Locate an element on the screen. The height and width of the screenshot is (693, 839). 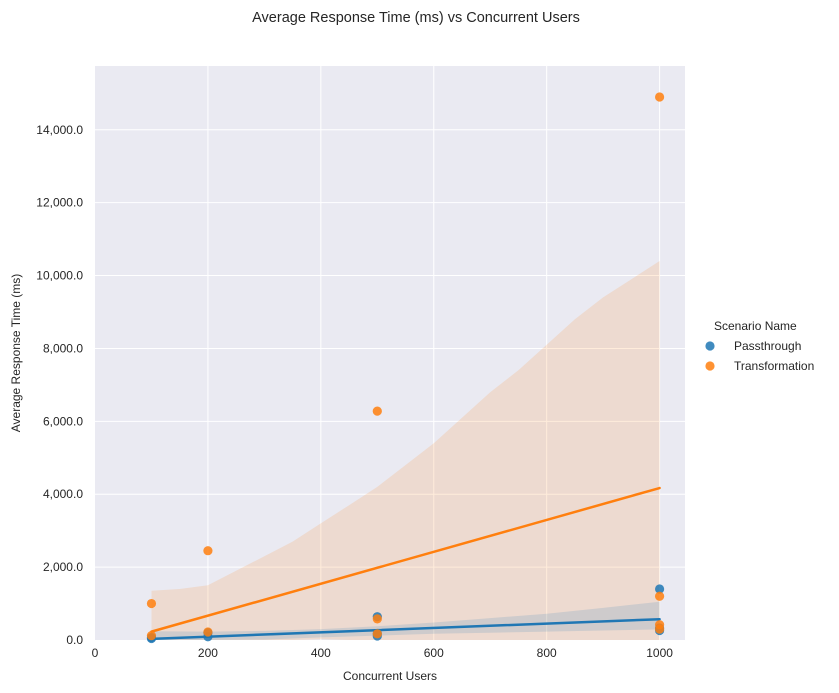
x-tick-label: 200 is located at coordinates (208, 653).